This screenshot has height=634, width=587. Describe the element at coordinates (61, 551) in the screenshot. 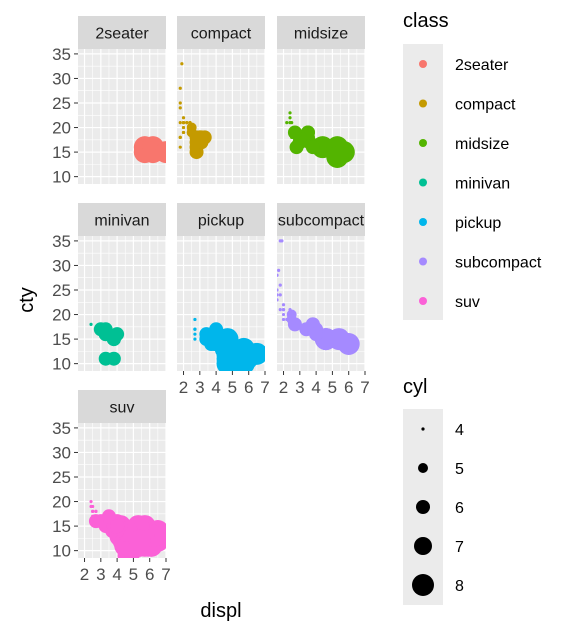

I see `y-tick-label: 10` at that location.